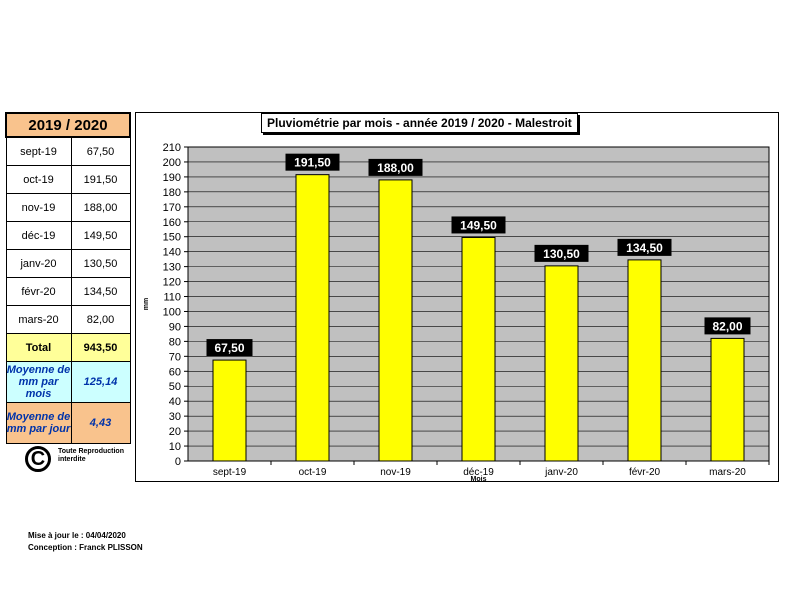  Describe the element at coordinates (100, 347) in the screenshot. I see `total-value: 943,50` at that location.